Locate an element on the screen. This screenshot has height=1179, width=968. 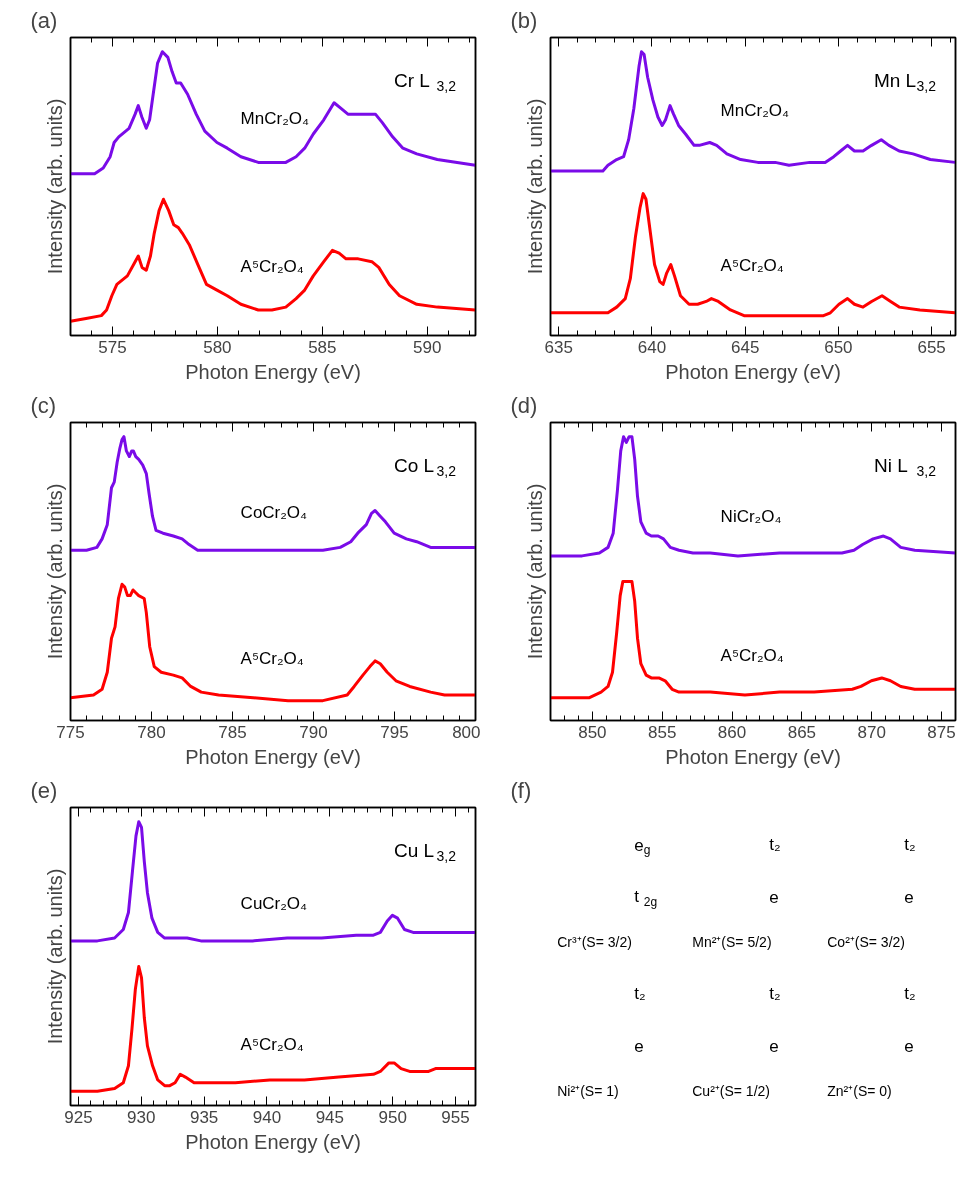
x-tick-label: 870 is located at coordinates (871, 732).